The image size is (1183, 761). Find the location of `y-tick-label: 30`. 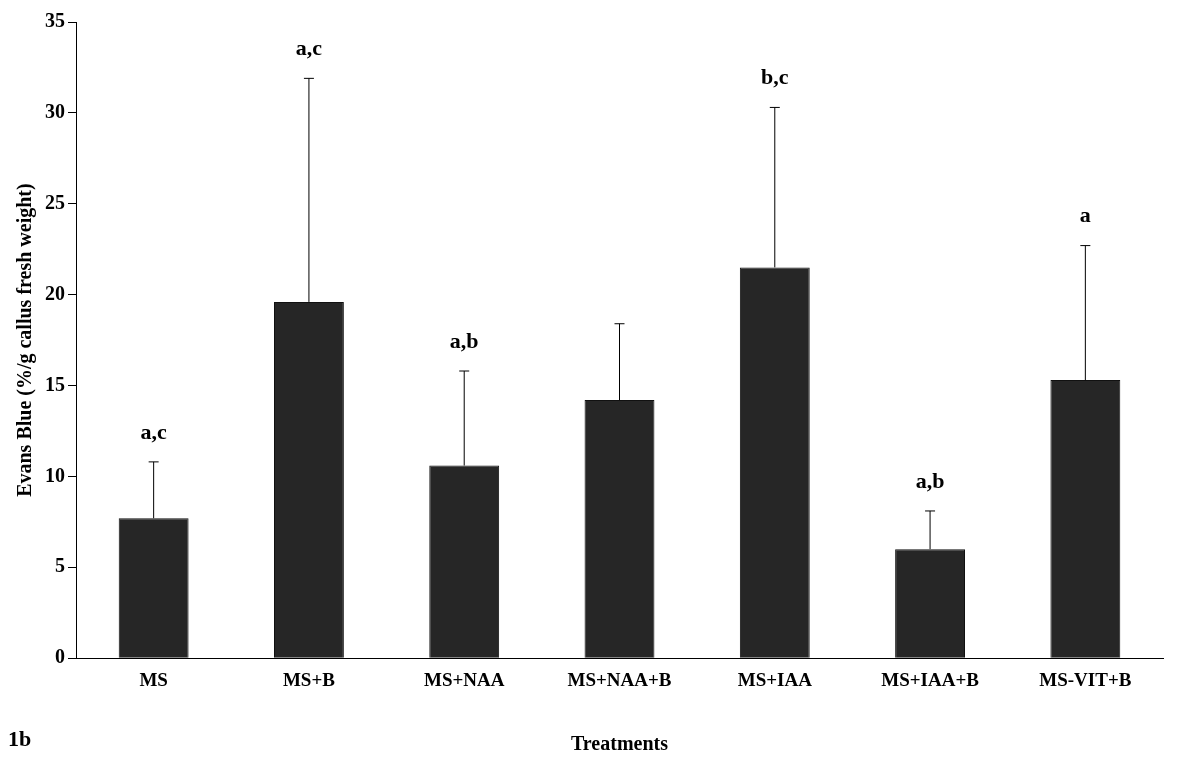

y-tick-label: 30 is located at coordinates (55, 111).